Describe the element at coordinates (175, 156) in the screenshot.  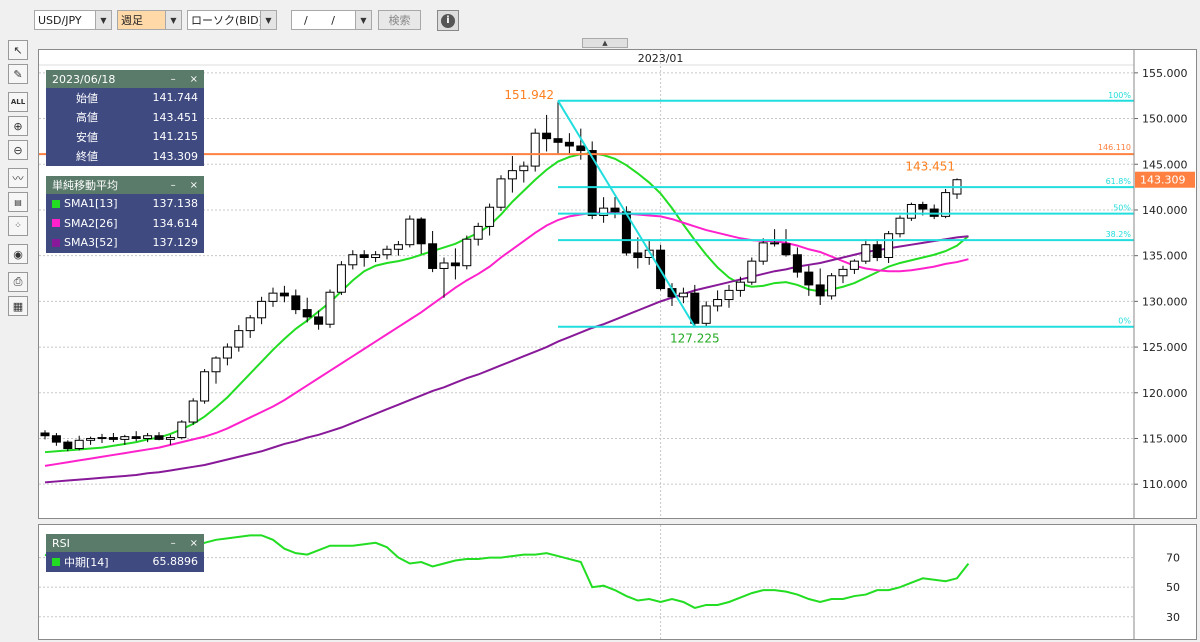
I see `ohlc-value: 143.309` at that location.